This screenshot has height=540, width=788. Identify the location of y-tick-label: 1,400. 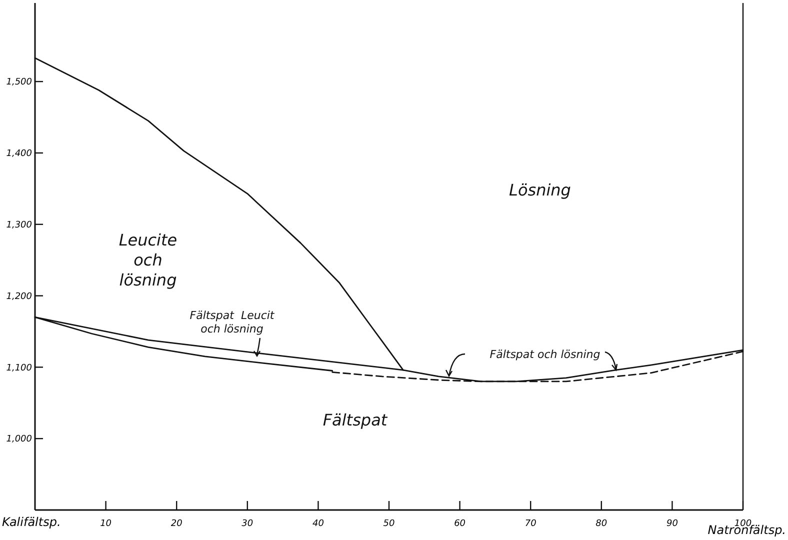
(19, 154).